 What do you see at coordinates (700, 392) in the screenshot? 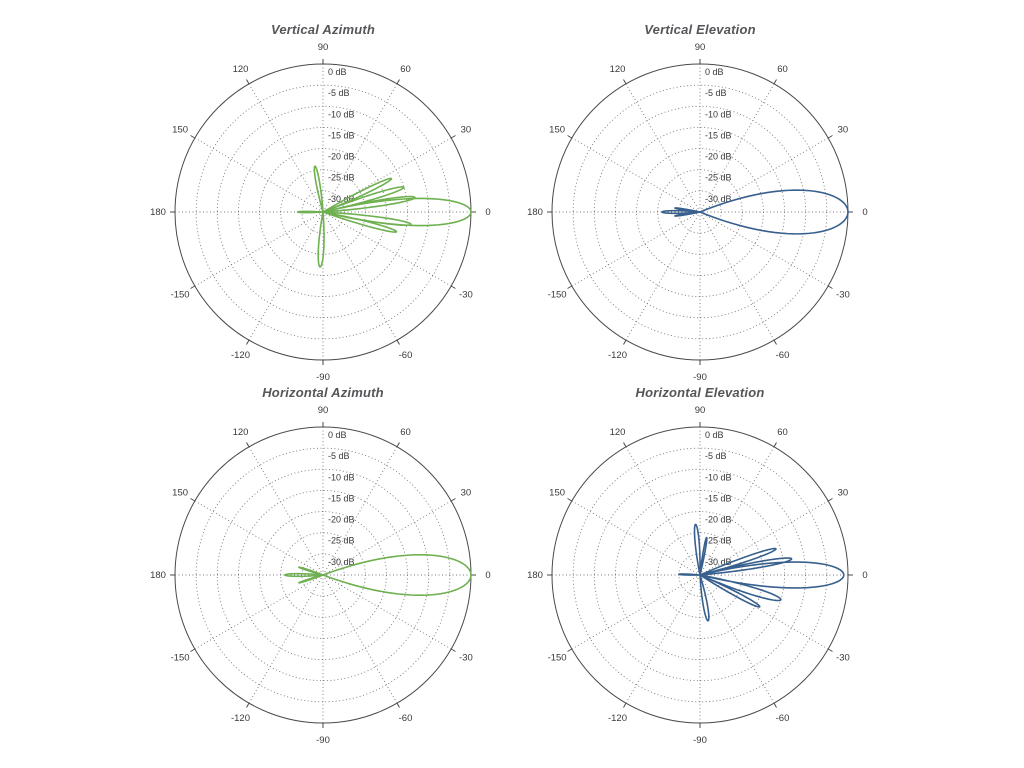
I see `chart-title-horizontal-elevation: Horizontal Elevation` at bounding box center [700, 392].